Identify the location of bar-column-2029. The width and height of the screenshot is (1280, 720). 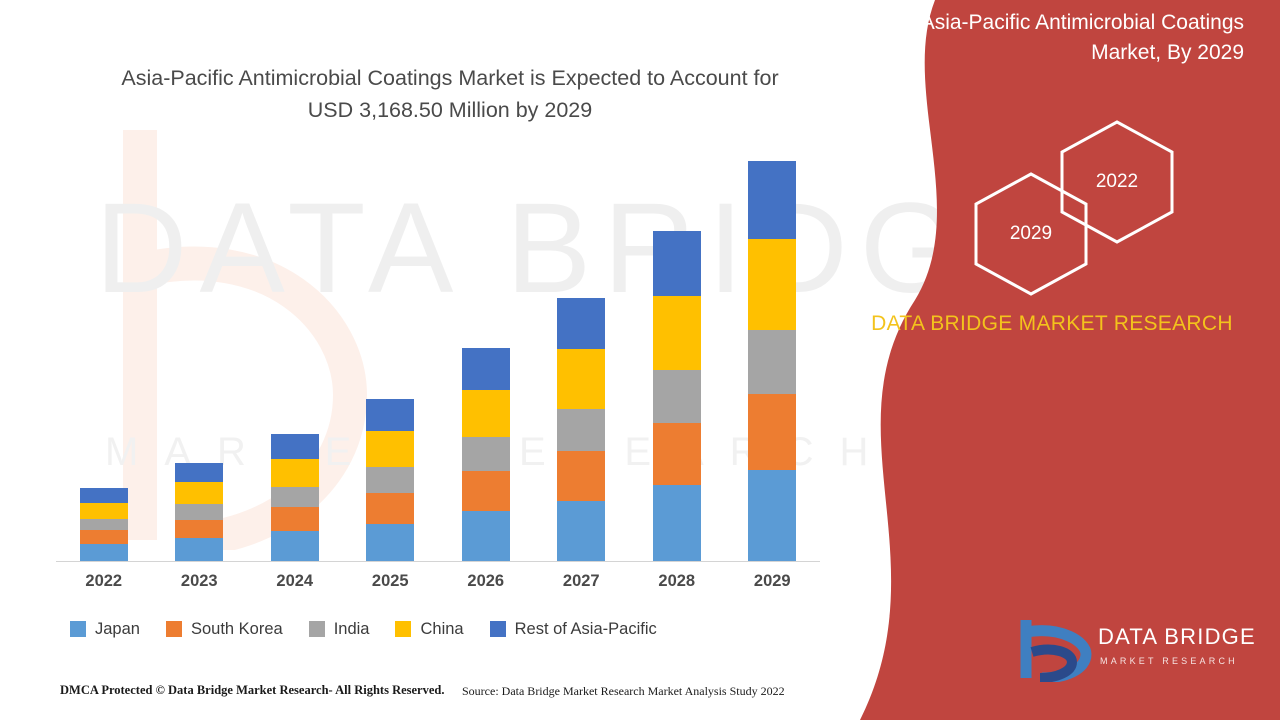
(772, 360).